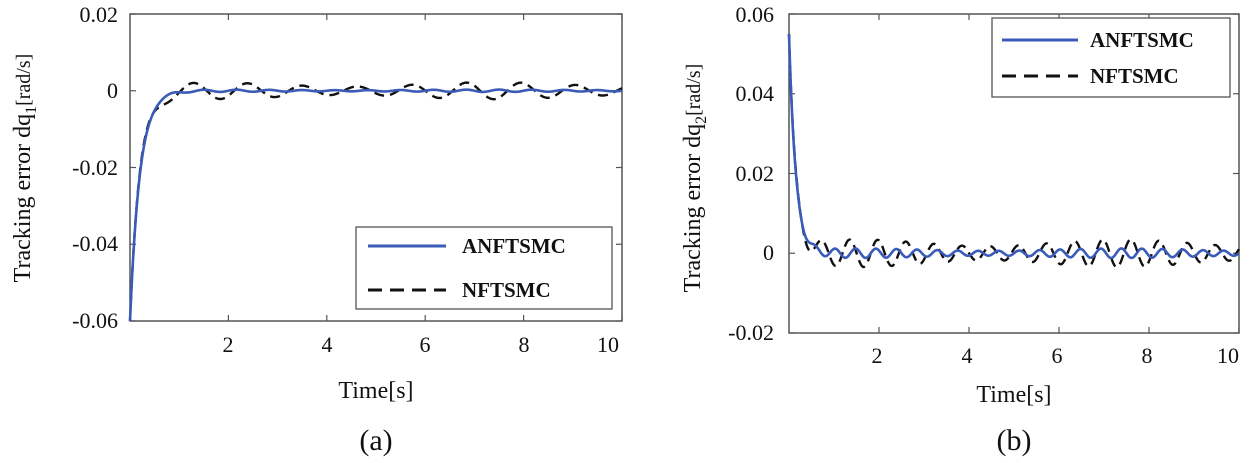 This screenshot has width=1250, height=463. What do you see at coordinates (228, 344) in the screenshot?
I see `panel-a-xtick-label: 2` at bounding box center [228, 344].